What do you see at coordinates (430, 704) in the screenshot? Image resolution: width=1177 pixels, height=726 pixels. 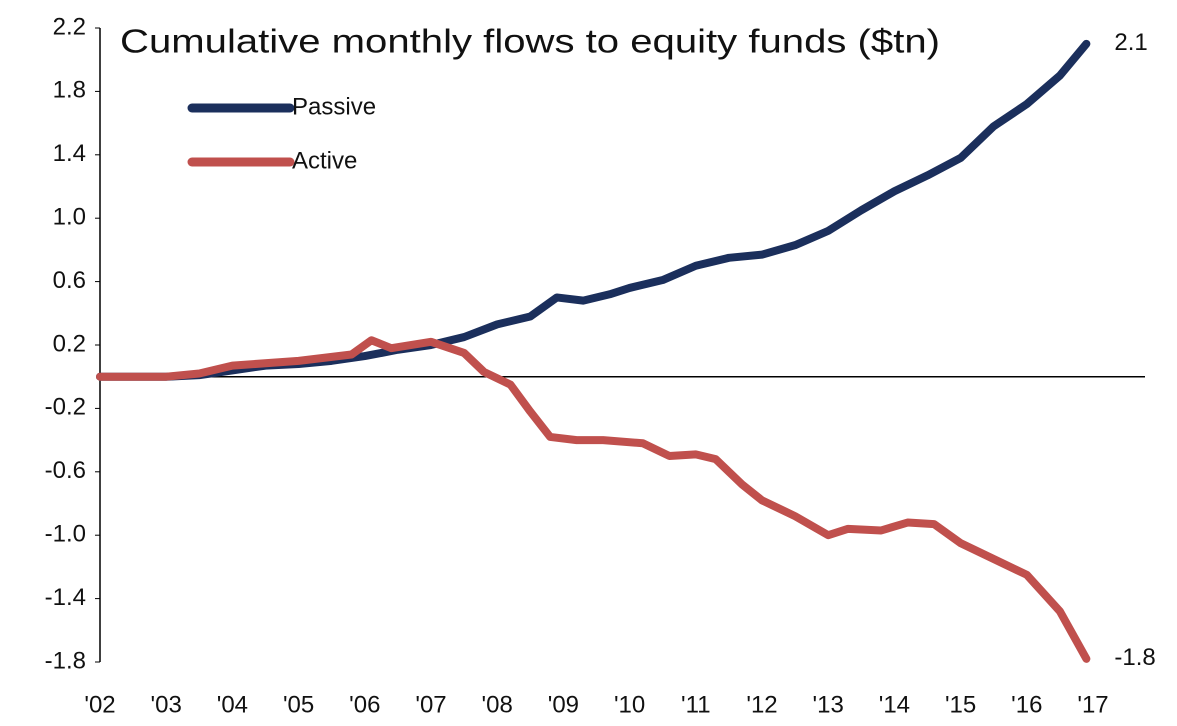 I see `x-tick-label: '07` at bounding box center [430, 704].